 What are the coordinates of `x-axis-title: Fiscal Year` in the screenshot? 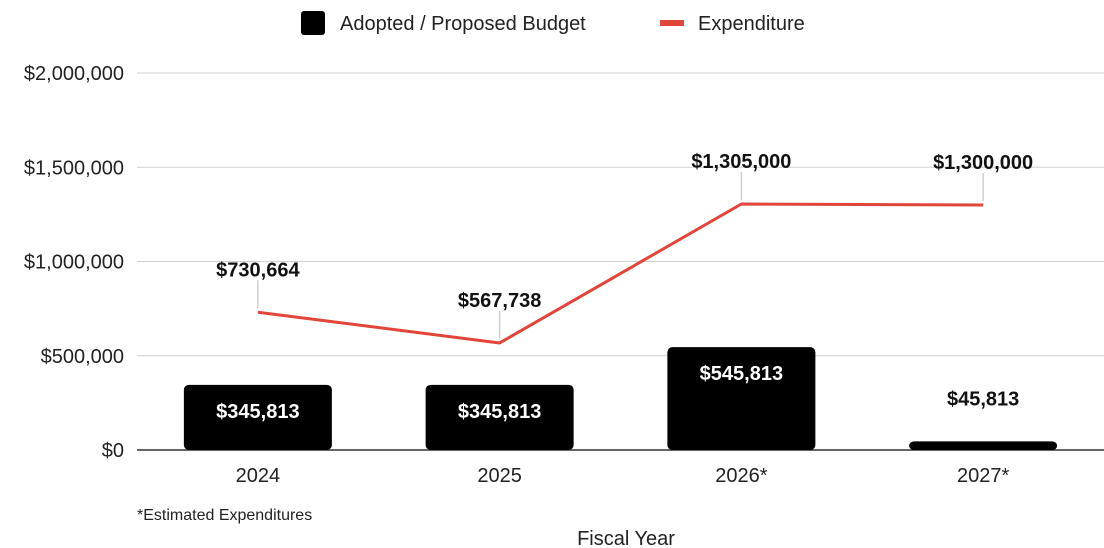 It's located at (626, 538).